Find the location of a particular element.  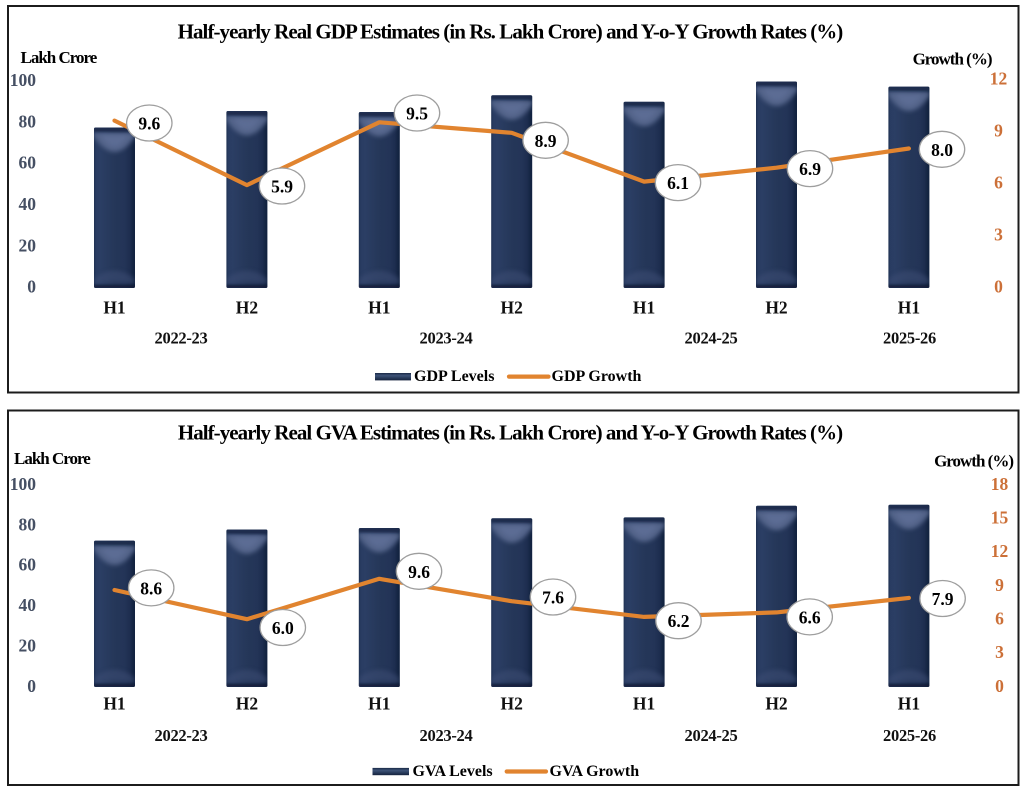

svg-text: 6.1 is located at coordinates (678, 183).